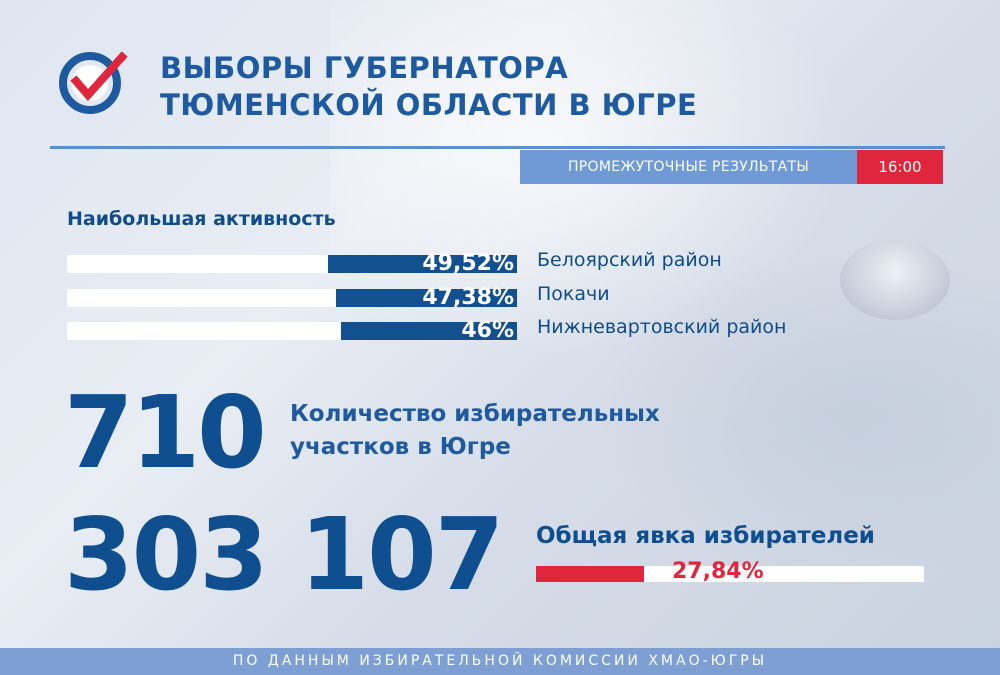 The width and height of the screenshot is (1000, 675). What do you see at coordinates (573, 294) in the screenshot?
I see `activity-district-label: Покачи` at bounding box center [573, 294].